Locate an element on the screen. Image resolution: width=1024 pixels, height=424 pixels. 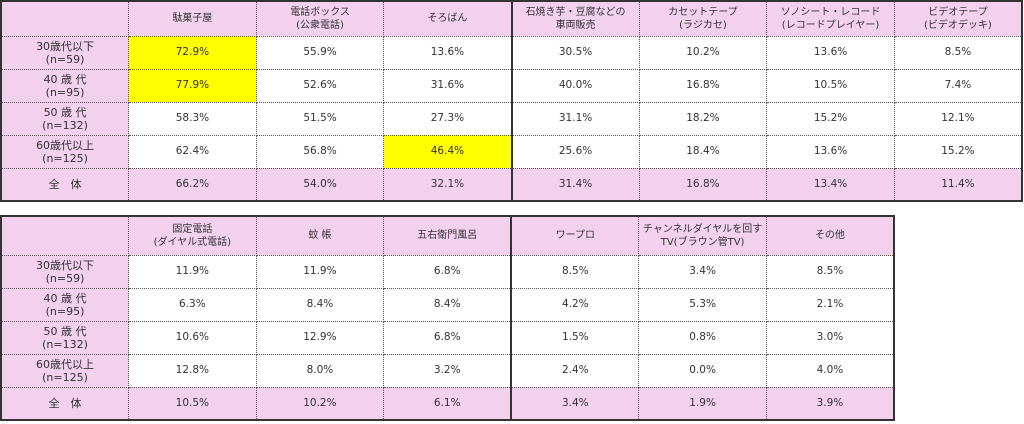
label-line1: 蚊 帳 is located at coordinates (320, 236).